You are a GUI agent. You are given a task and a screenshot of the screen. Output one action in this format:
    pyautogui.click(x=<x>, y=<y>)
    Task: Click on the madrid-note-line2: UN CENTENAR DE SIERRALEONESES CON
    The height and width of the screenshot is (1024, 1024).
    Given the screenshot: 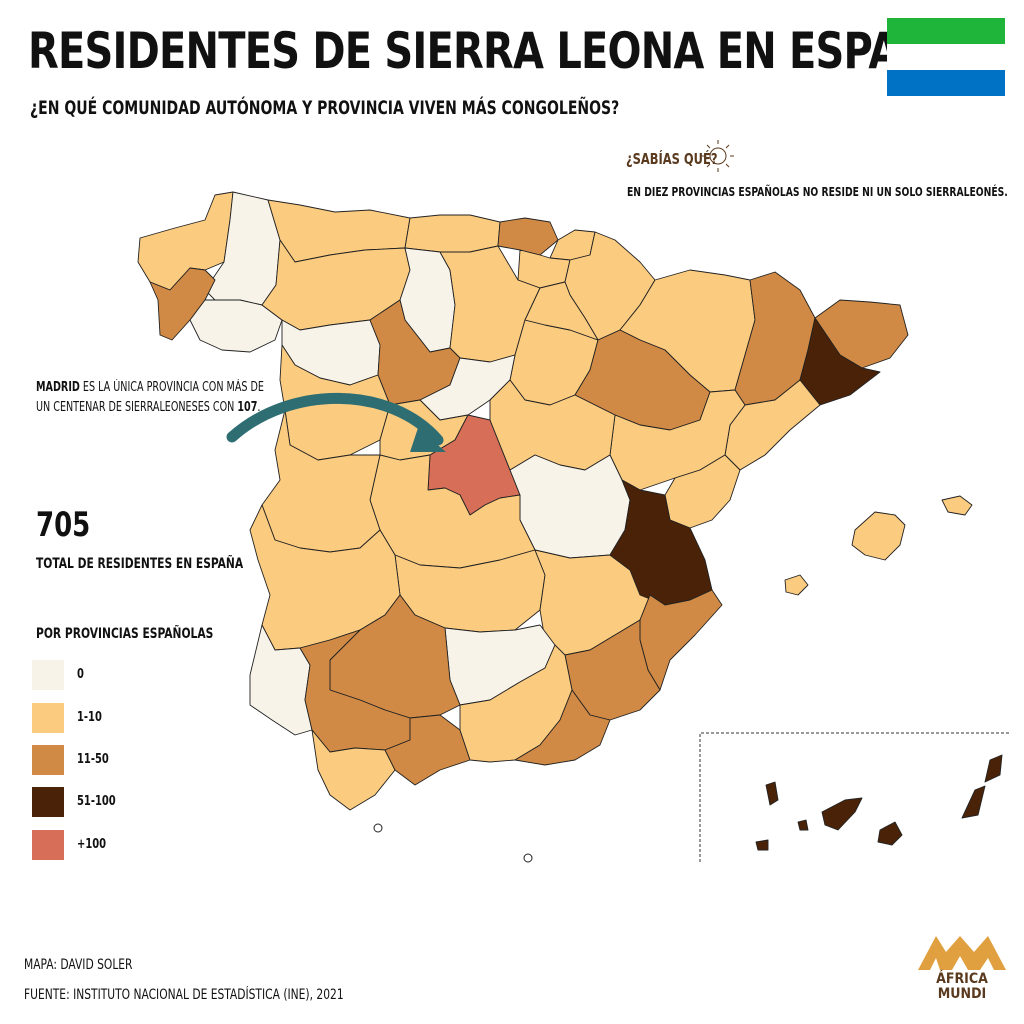 What is the action you would take?
    pyautogui.click(x=137, y=407)
    